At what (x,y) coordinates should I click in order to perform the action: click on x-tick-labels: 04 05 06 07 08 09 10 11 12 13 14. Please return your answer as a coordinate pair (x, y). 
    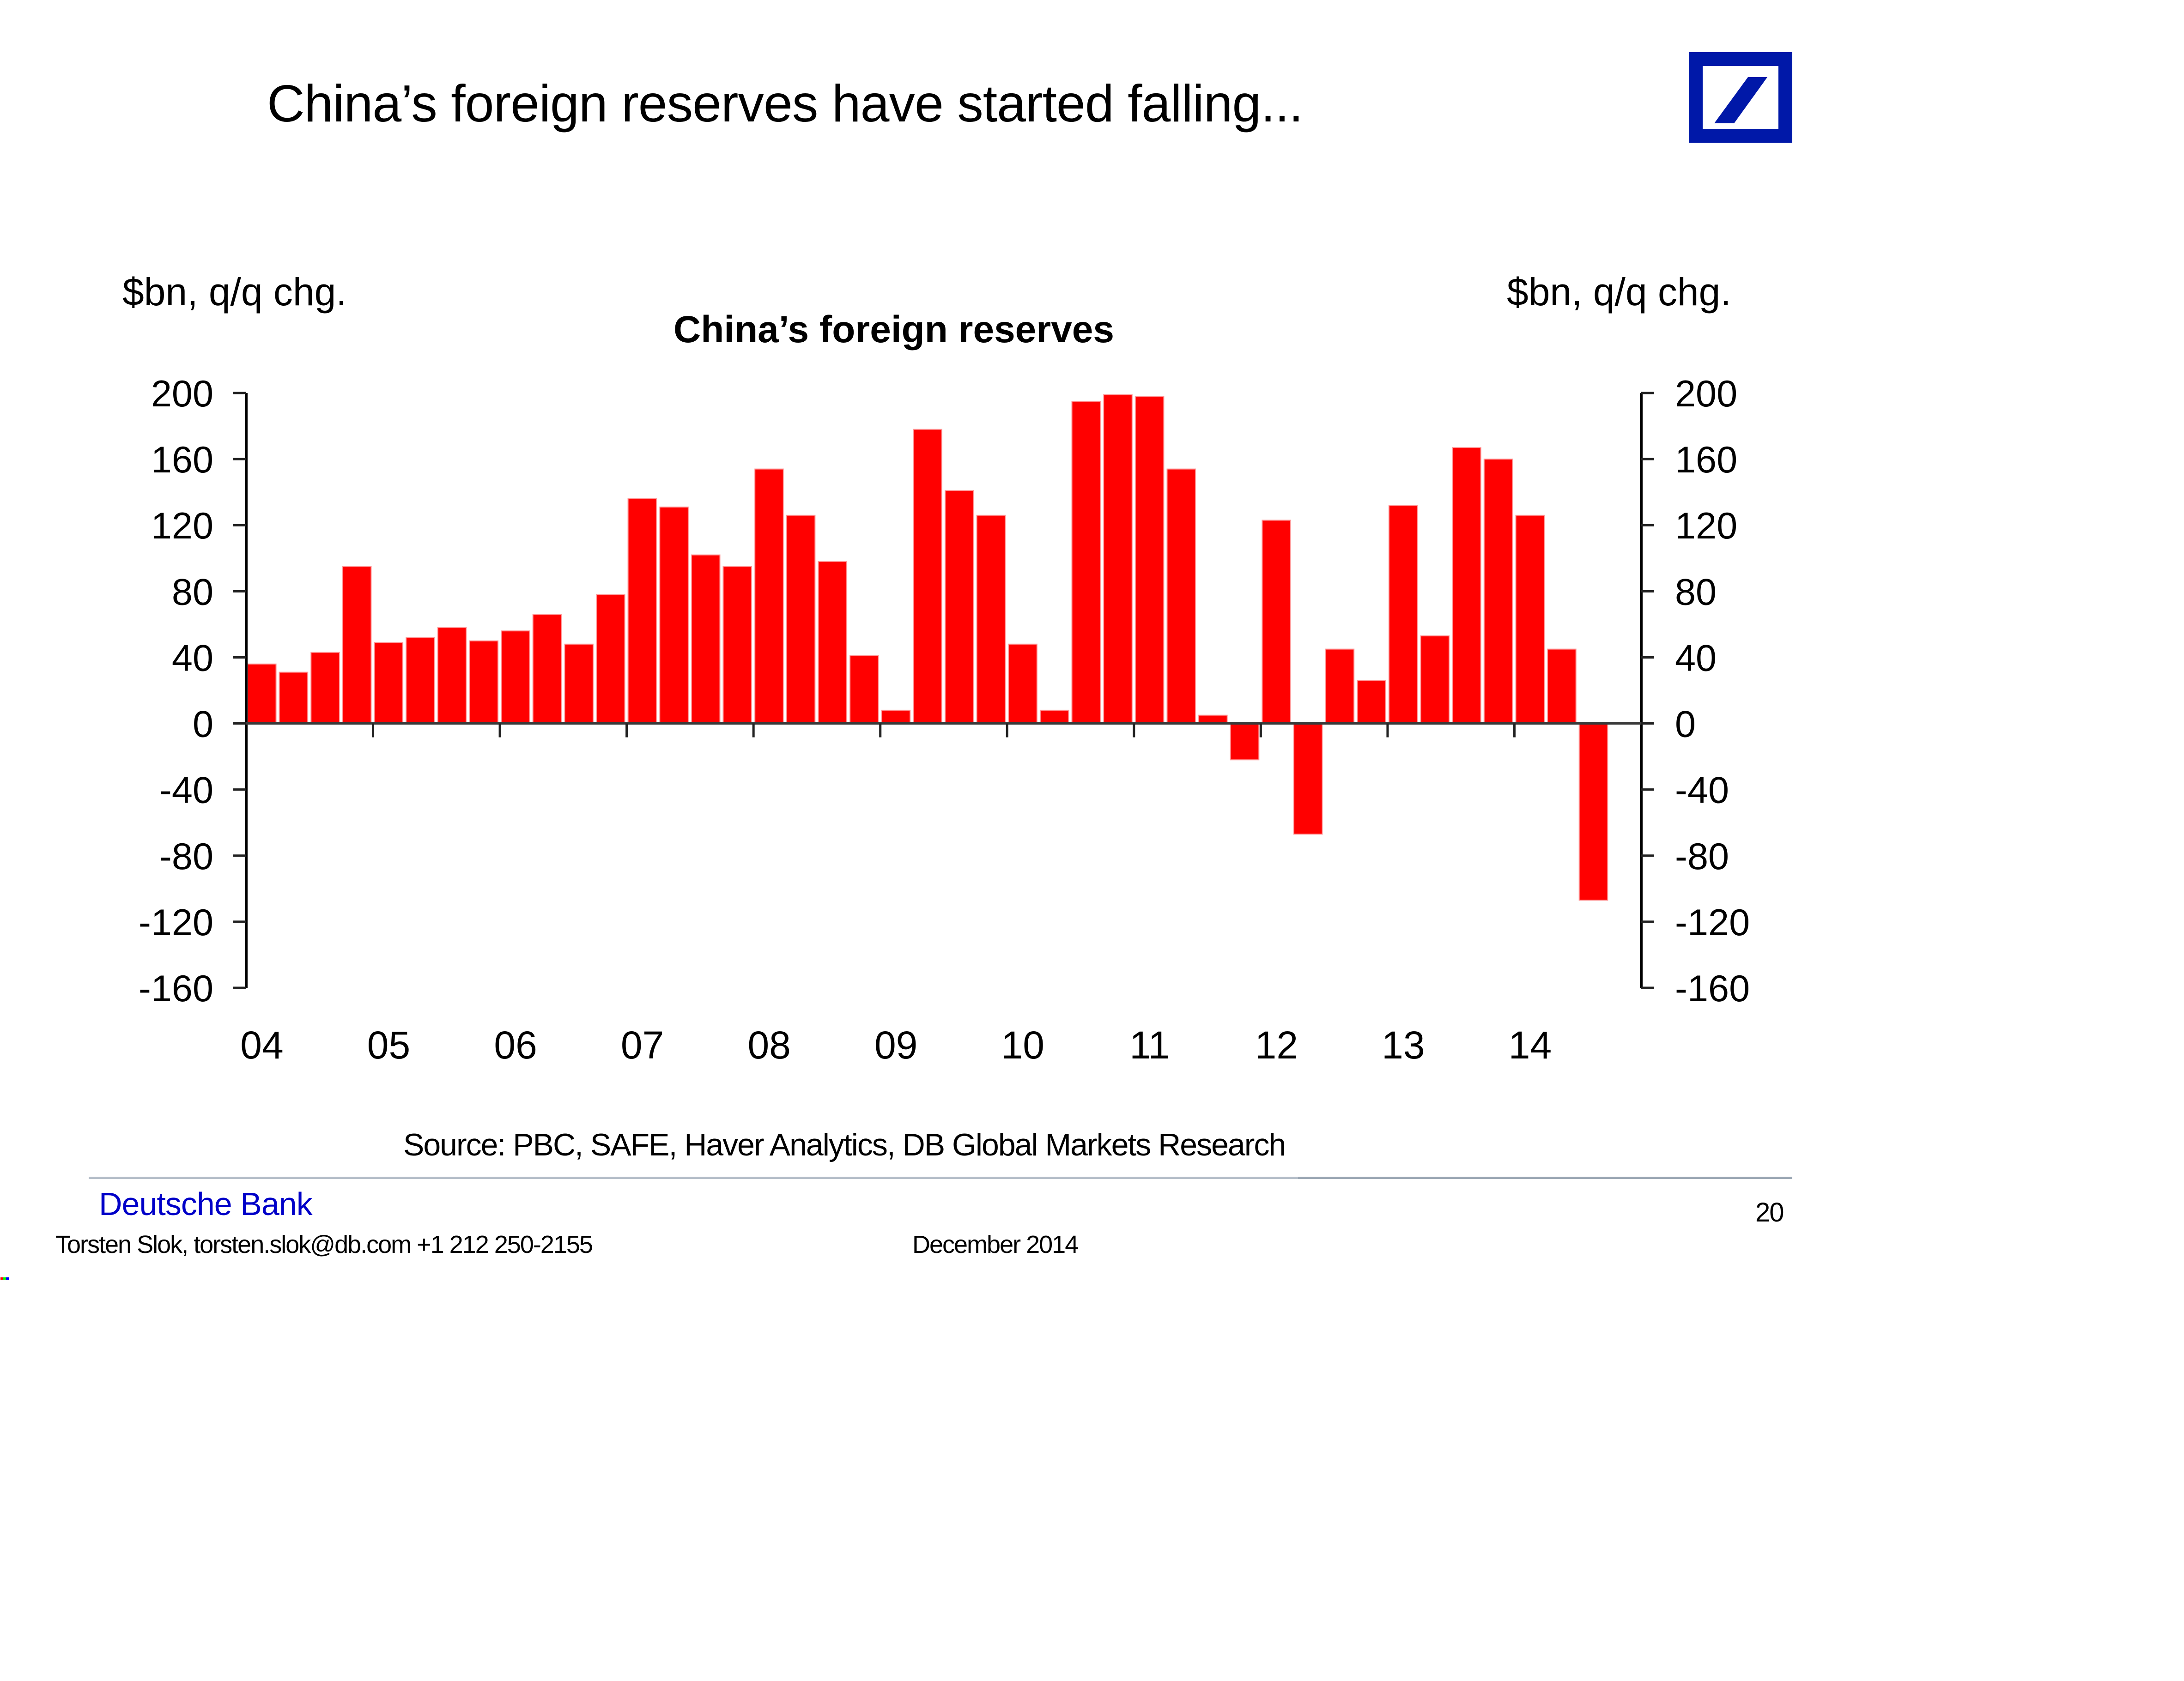
    Looking at the image, I should click on (896, 1045).